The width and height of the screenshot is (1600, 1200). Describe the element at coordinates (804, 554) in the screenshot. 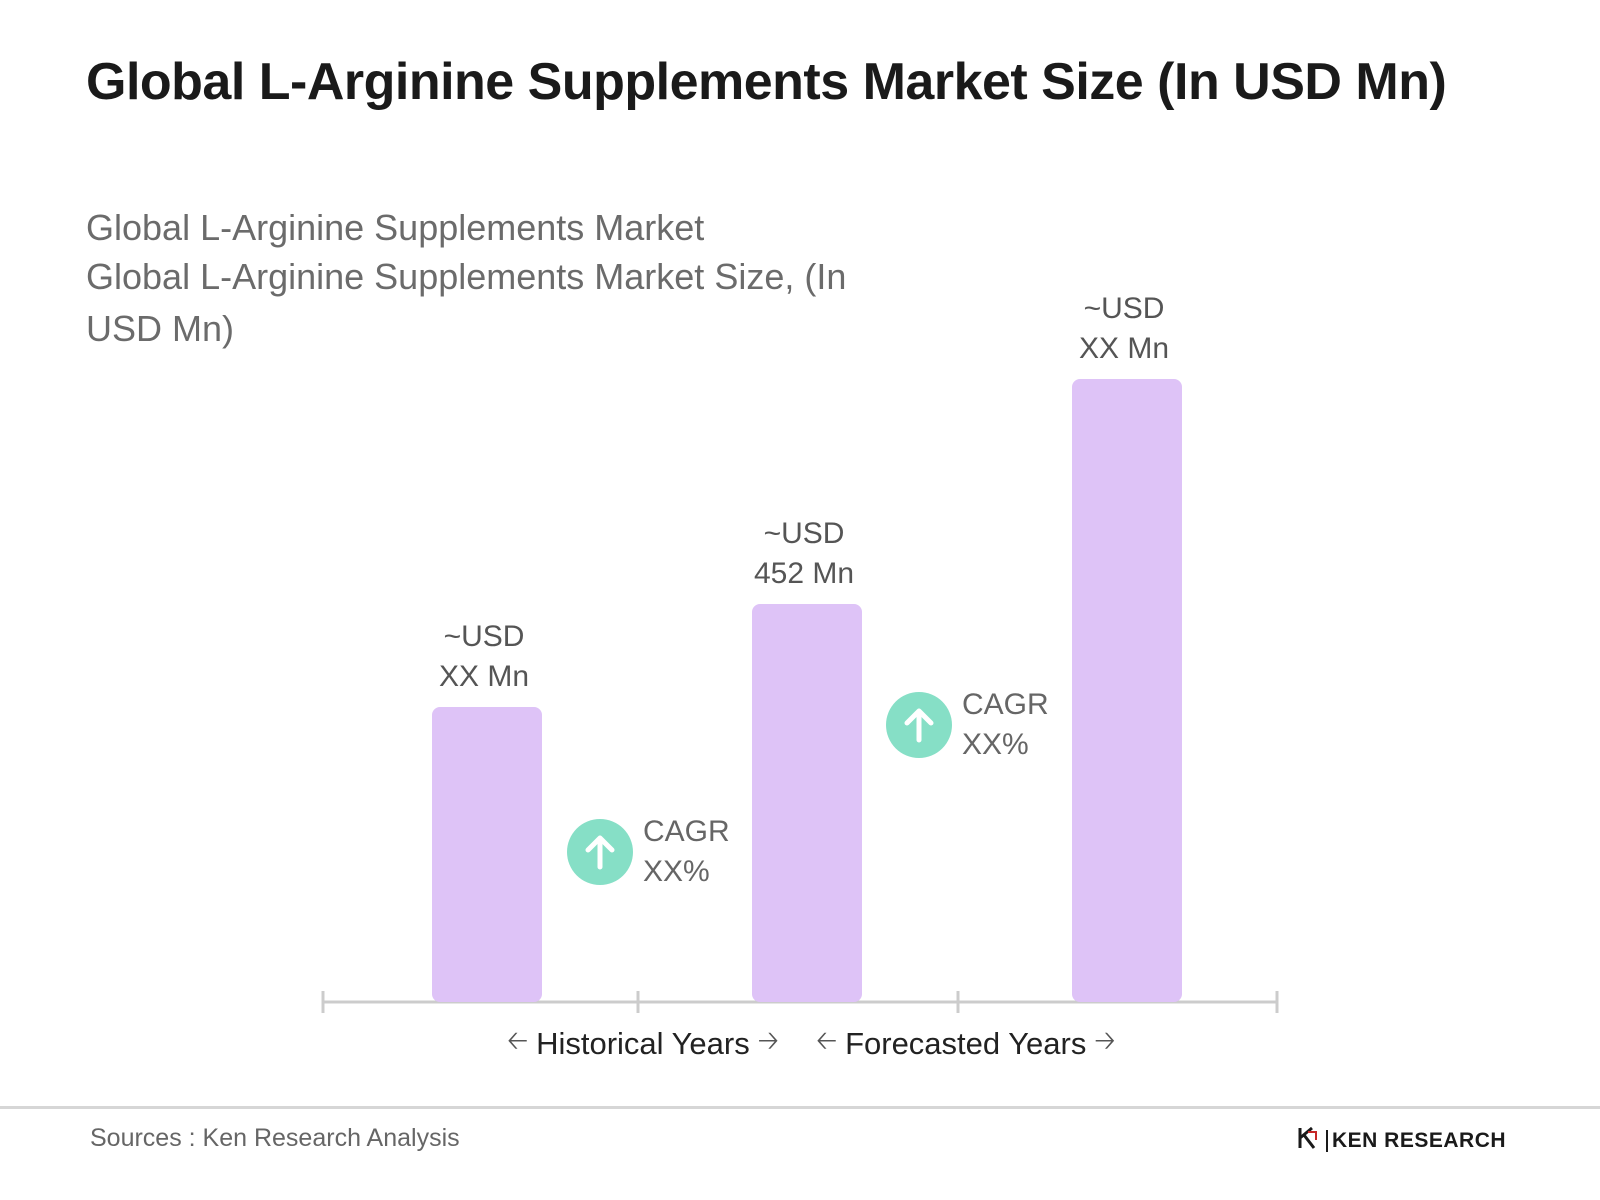

I see `bar-data-label-1: ~USD 452 Mn` at that location.